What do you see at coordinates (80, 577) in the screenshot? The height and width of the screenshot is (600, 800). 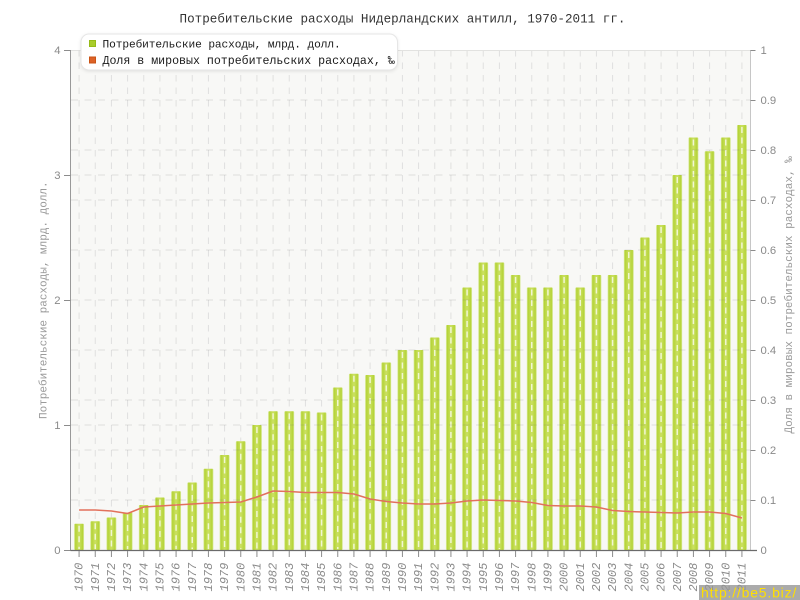 I see `svg-text: 1970` at bounding box center [80, 577].